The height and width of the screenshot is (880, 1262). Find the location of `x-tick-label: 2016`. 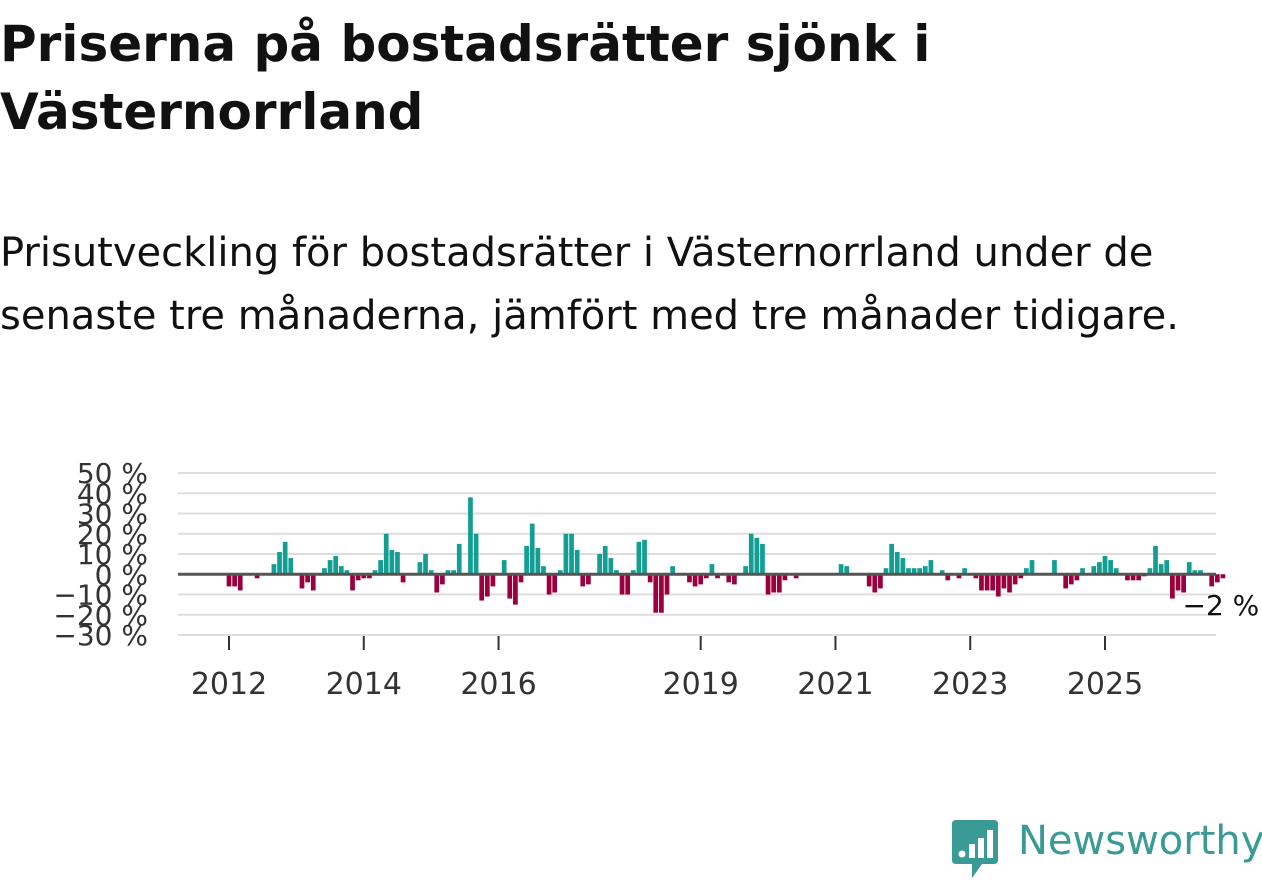

x-tick-label: 2016 is located at coordinates (498, 683).